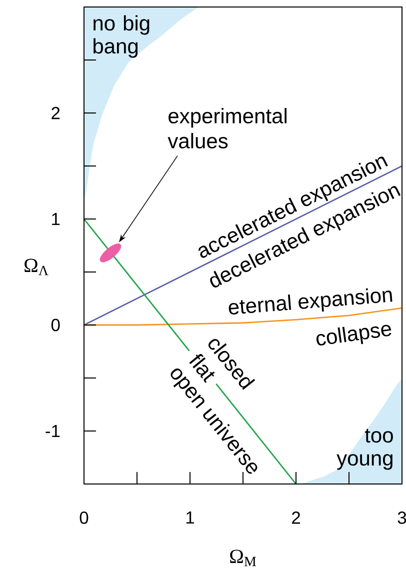 The width and height of the screenshot is (406, 572). Describe the element at coordinates (402, 518) in the screenshot. I see `x-tick-label: 3` at that location.